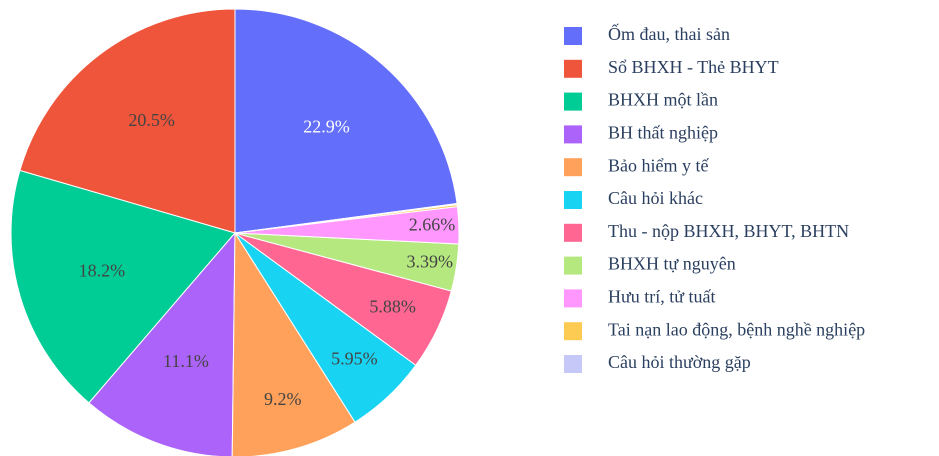 This screenshot has height=456, width=939. Describe the element at coordinates (102, 271) in the screenshot. I see `slice-label: 18.2%` at that location.